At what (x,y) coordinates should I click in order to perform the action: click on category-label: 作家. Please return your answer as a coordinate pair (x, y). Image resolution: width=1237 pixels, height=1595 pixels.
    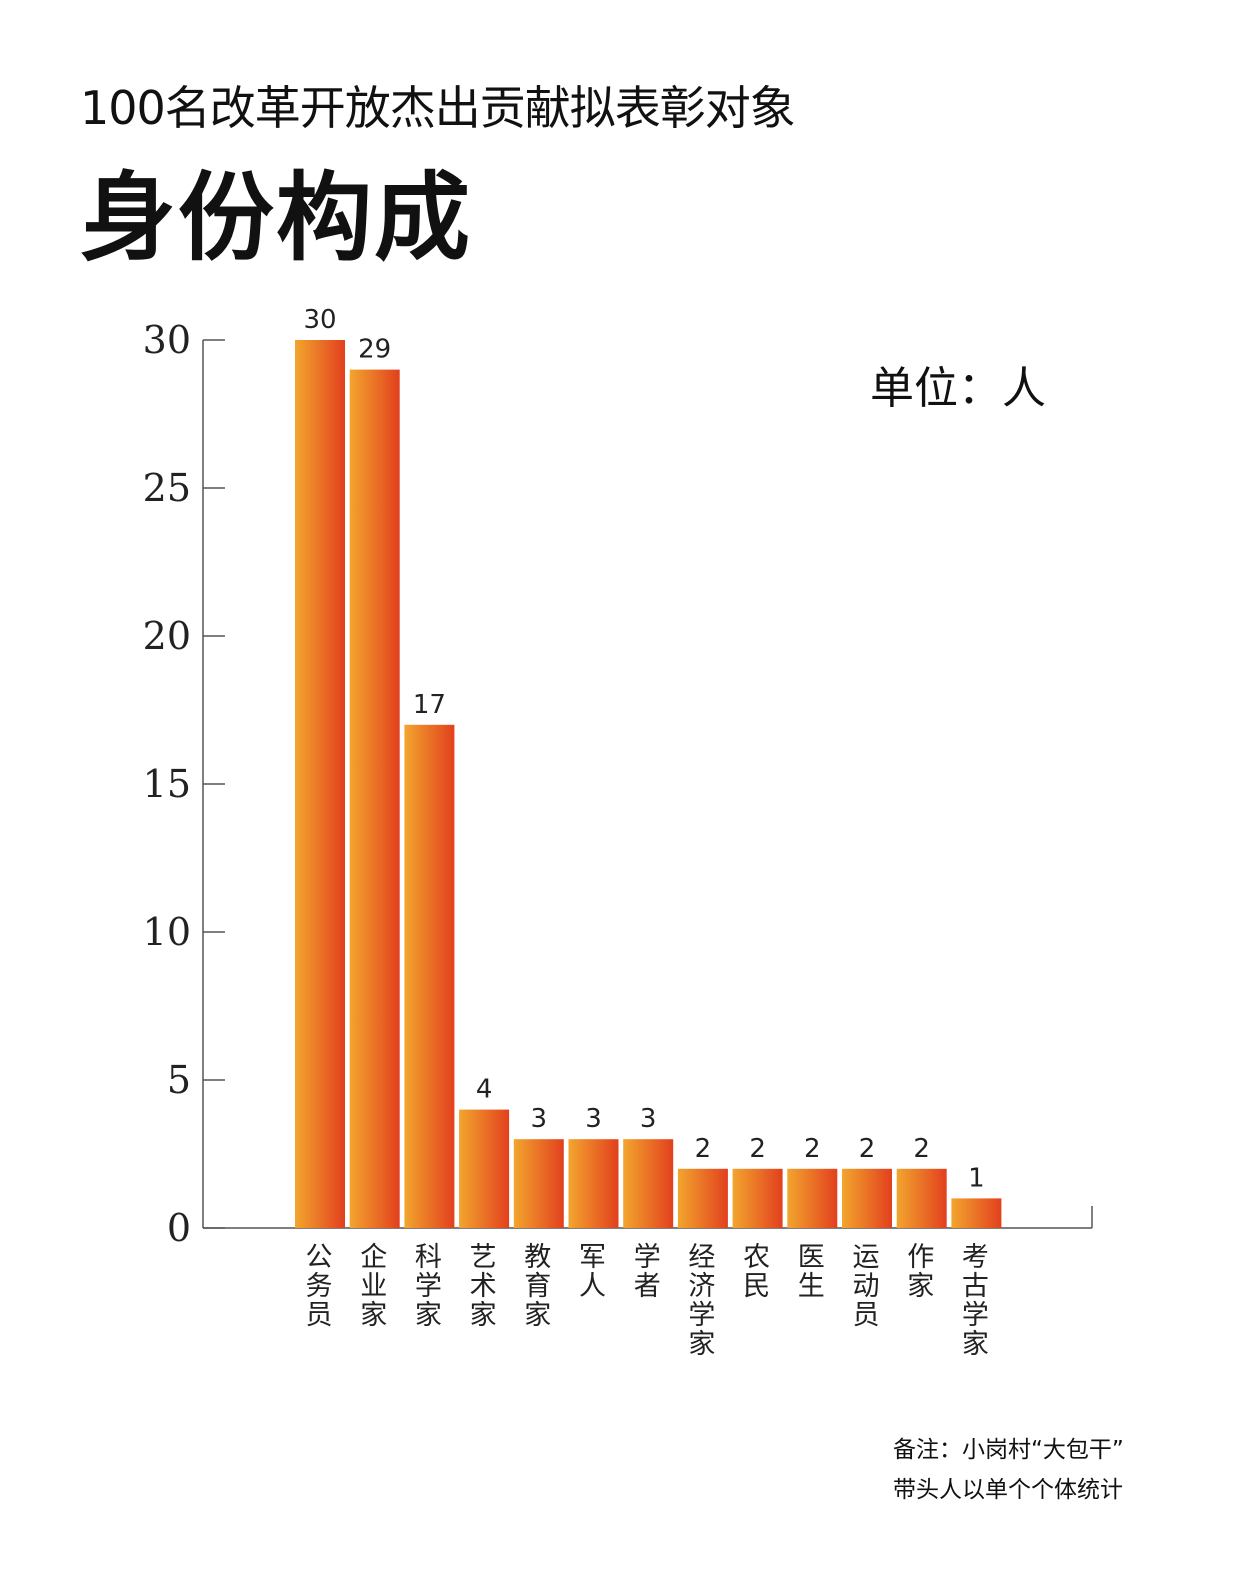
    Looking at the image, I should click on (920, 1272).